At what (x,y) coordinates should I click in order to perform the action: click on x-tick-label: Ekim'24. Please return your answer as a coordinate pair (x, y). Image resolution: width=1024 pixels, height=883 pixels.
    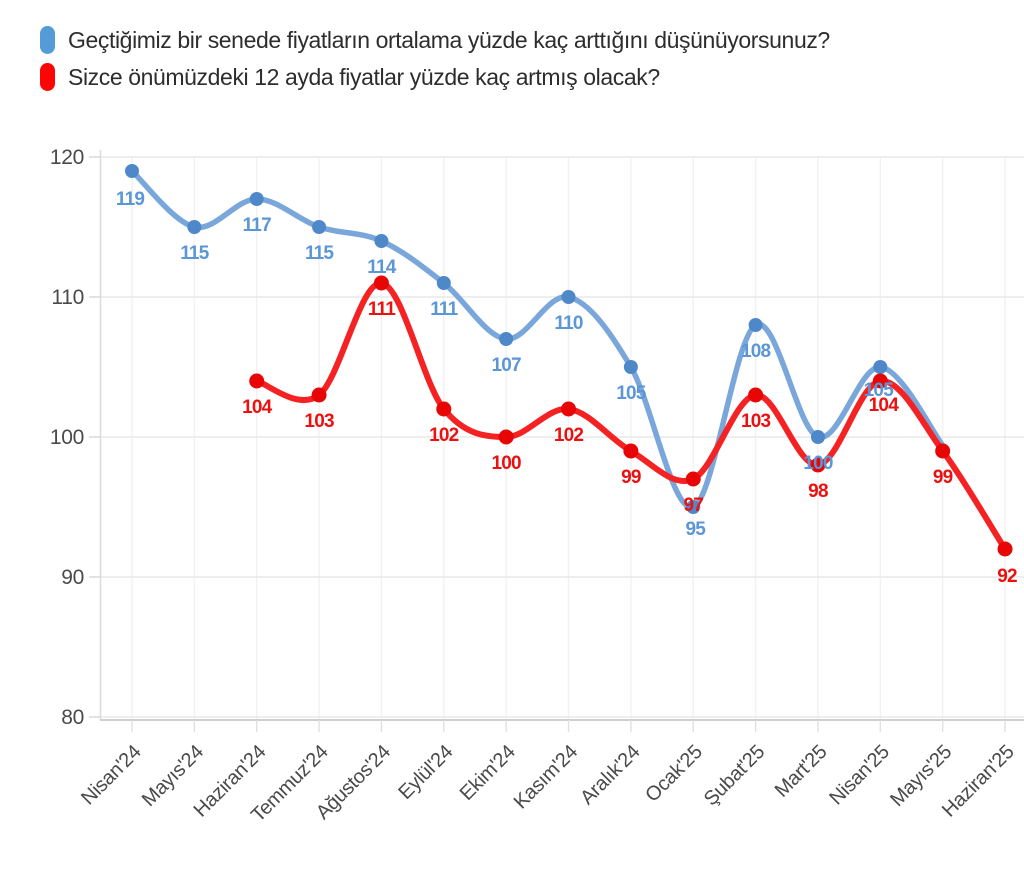
    Looking at the image, I should click on (488, 773).